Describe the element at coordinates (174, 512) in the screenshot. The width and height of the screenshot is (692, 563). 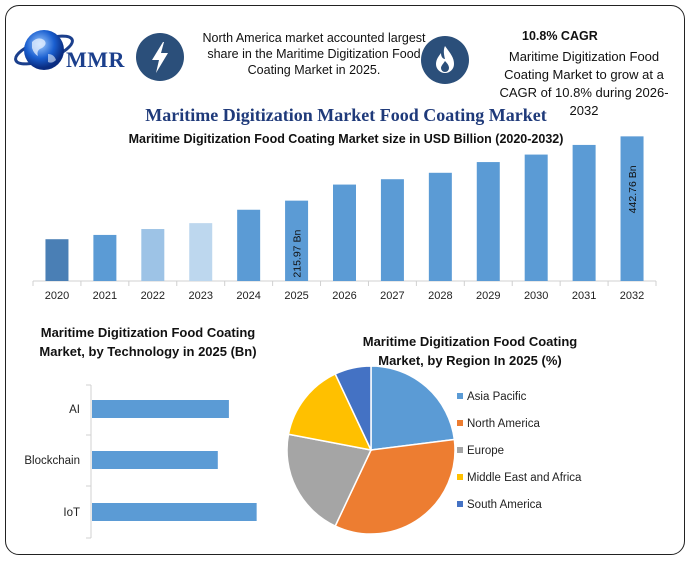
I see `bar-iot` at that location.